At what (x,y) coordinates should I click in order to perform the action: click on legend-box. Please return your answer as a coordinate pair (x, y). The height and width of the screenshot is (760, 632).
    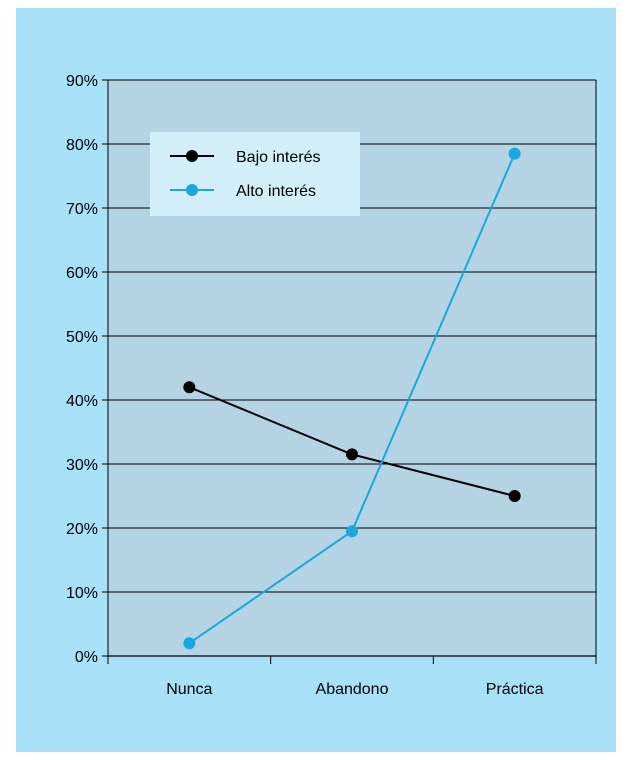
    Looking at the image, I should click on (255, 174).